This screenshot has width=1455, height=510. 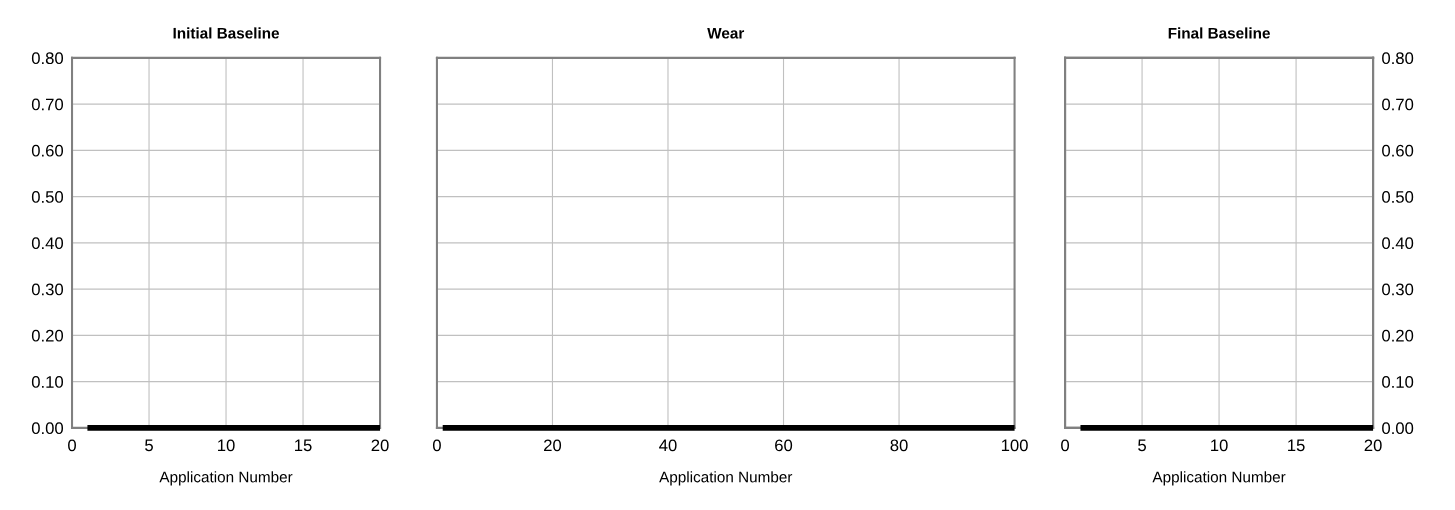 I want to click on y-tick-label: 0.10, so click(x=47, y=382).